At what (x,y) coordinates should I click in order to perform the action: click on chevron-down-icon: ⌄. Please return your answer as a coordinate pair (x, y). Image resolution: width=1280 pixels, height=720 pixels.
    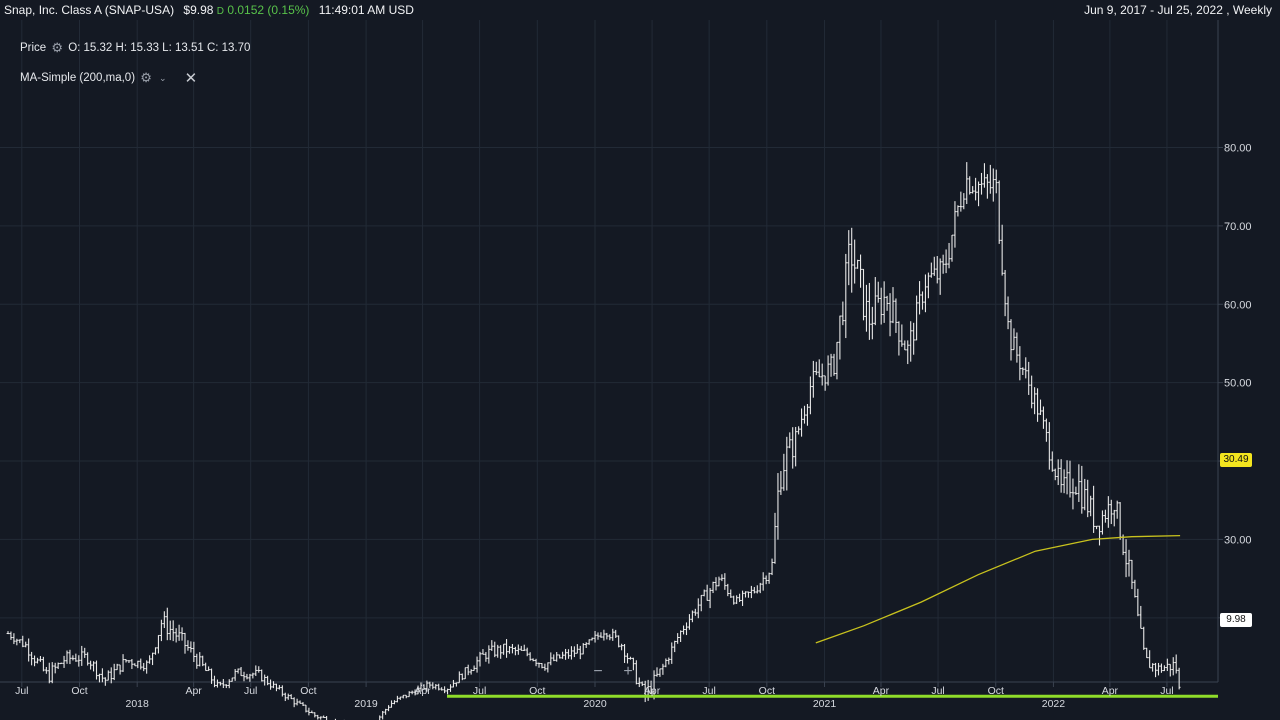
    Looking at the image, I should click on (163, 77).